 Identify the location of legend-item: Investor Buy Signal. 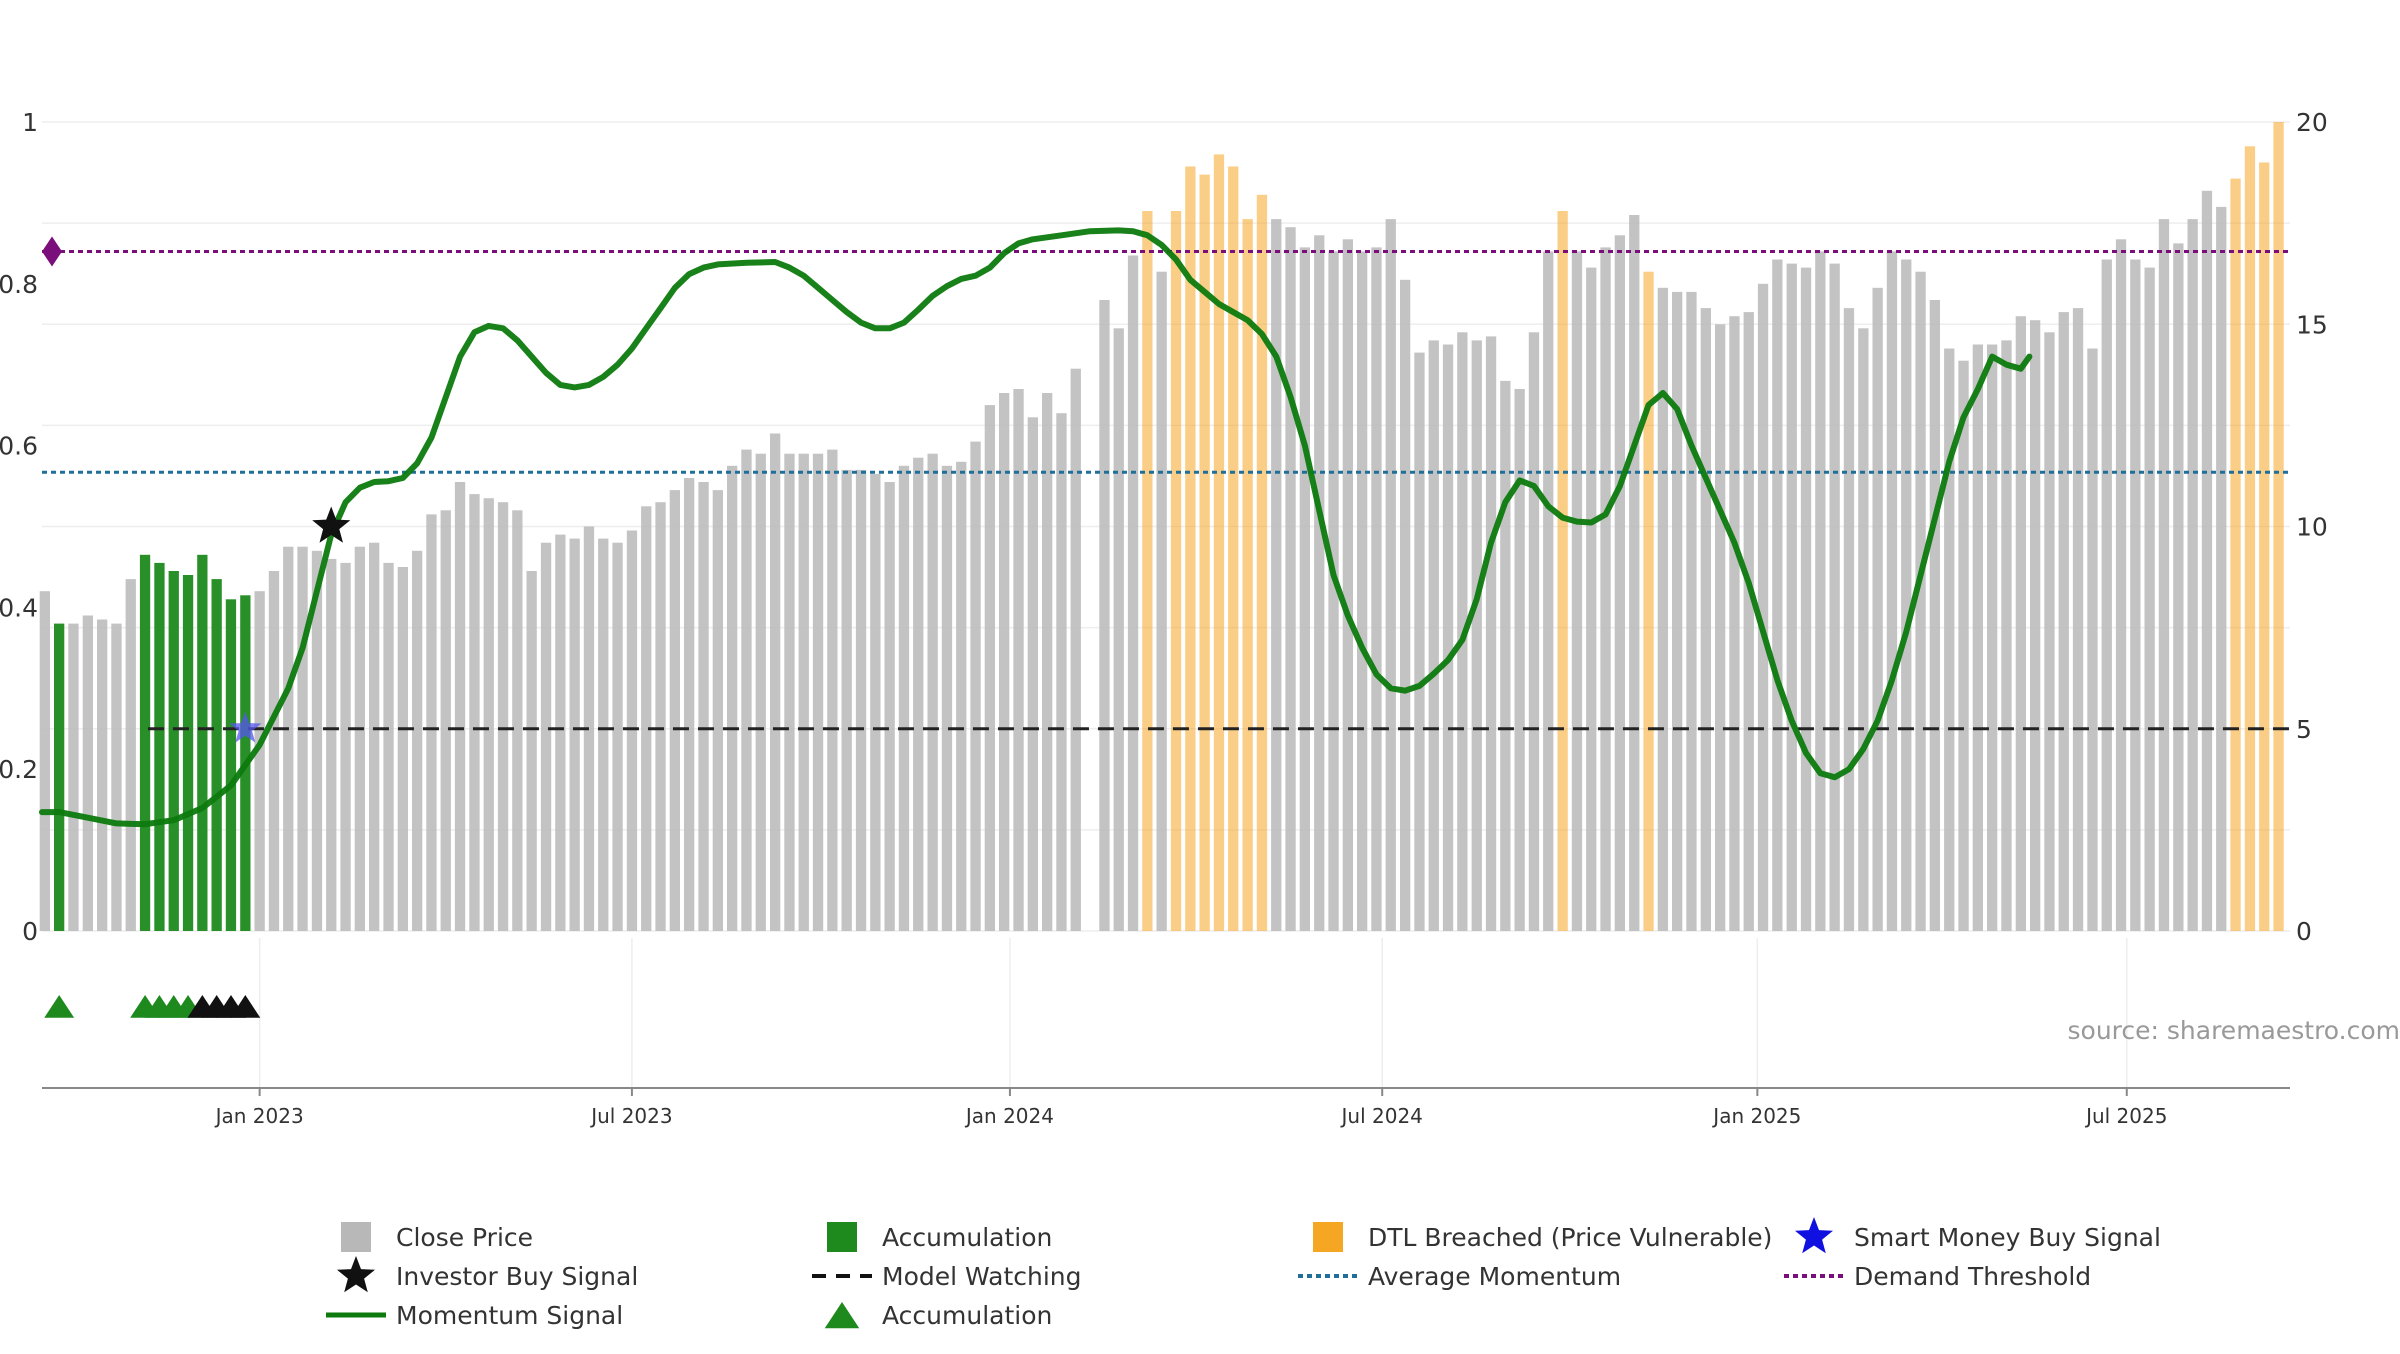
(487, 1274).